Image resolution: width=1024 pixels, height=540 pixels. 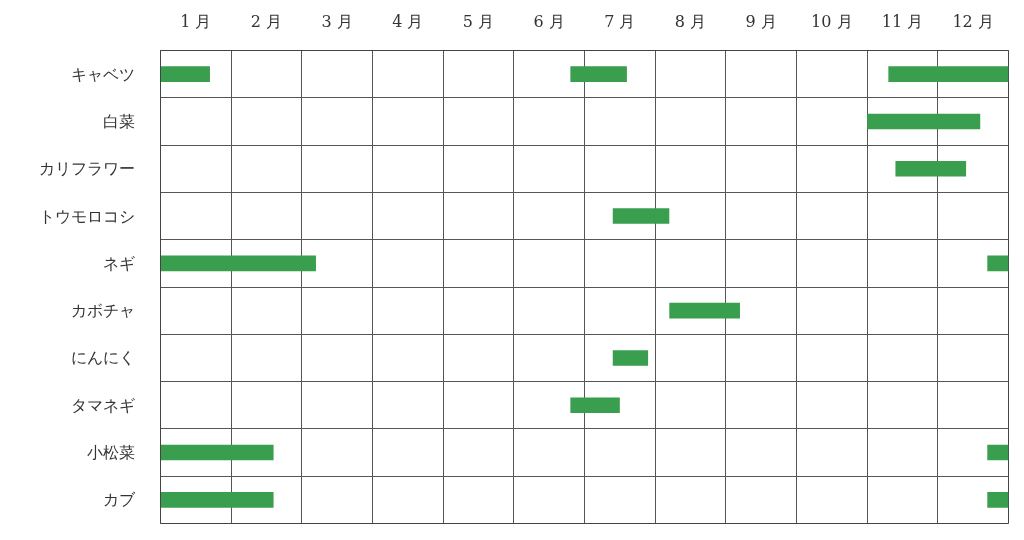 I want to click on x-tick-label: 1 月, so click(x=196, y=21).